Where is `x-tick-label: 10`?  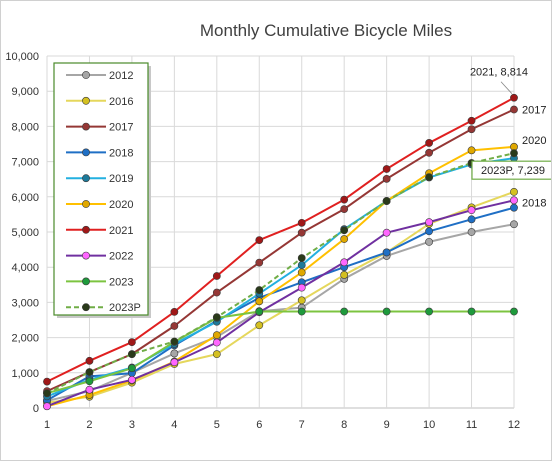 x-tick-label: 10 is located at coordinates (429, 425).